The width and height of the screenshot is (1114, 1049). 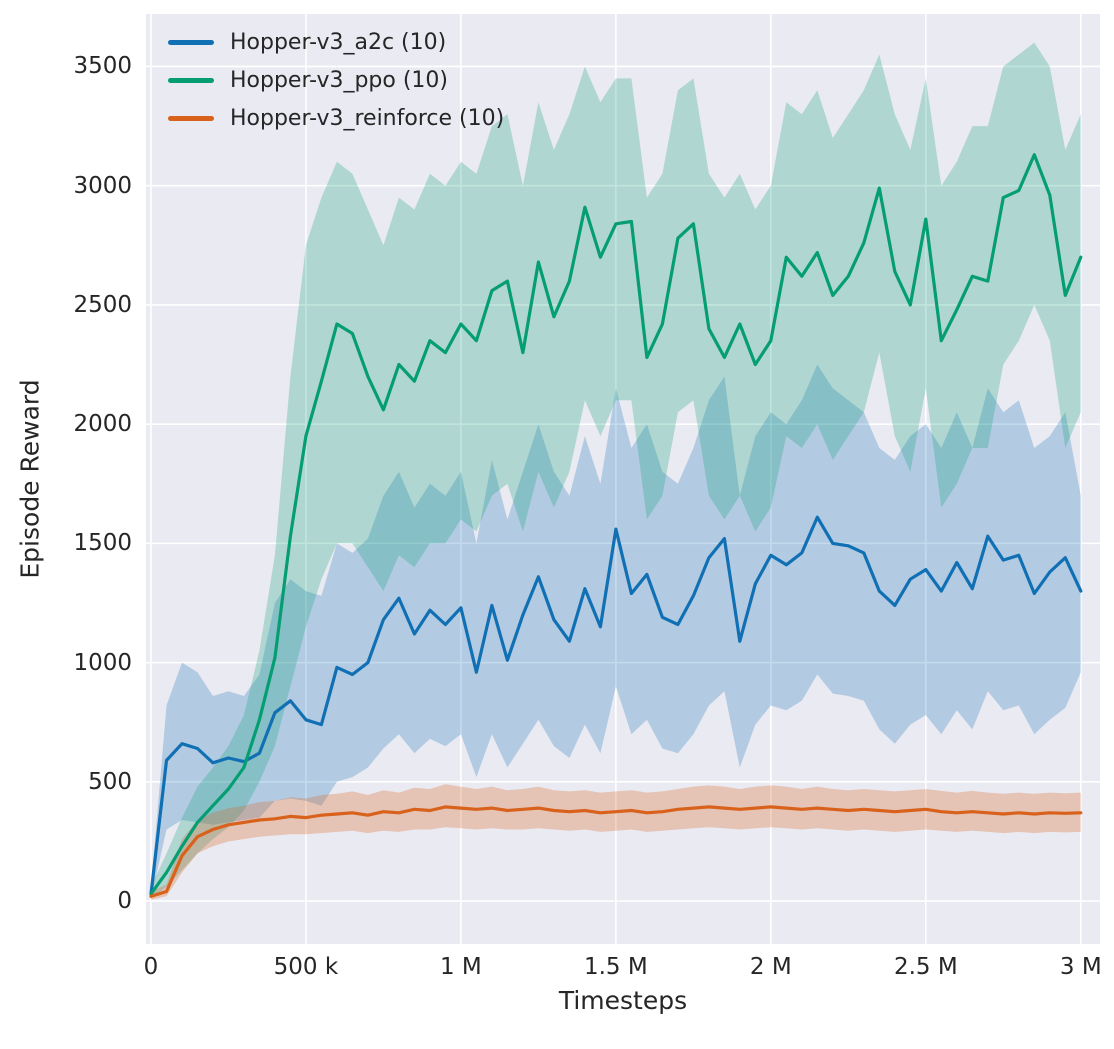 I want to click on legend-item-a2c: Hopper-v3_a2c (10), so click(x=336, y=42).